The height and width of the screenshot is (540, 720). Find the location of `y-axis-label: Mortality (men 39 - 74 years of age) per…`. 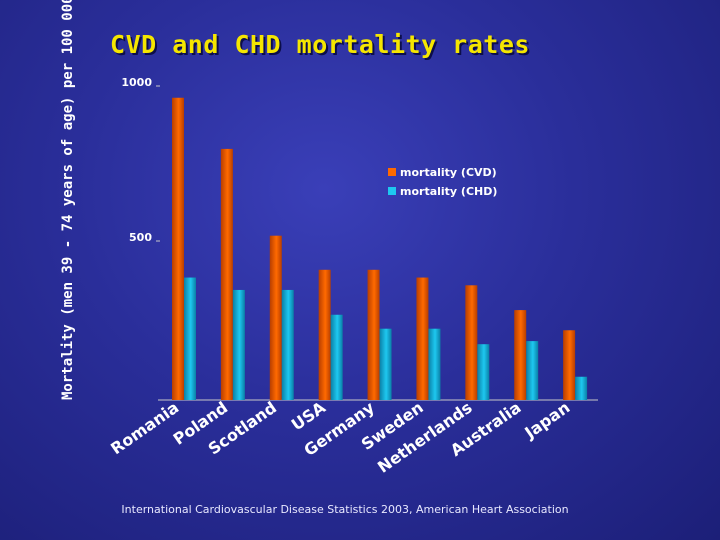

y-axis-label: Mortality (men 39 - 74 years of age) per… is located at coordinates (68, 200).